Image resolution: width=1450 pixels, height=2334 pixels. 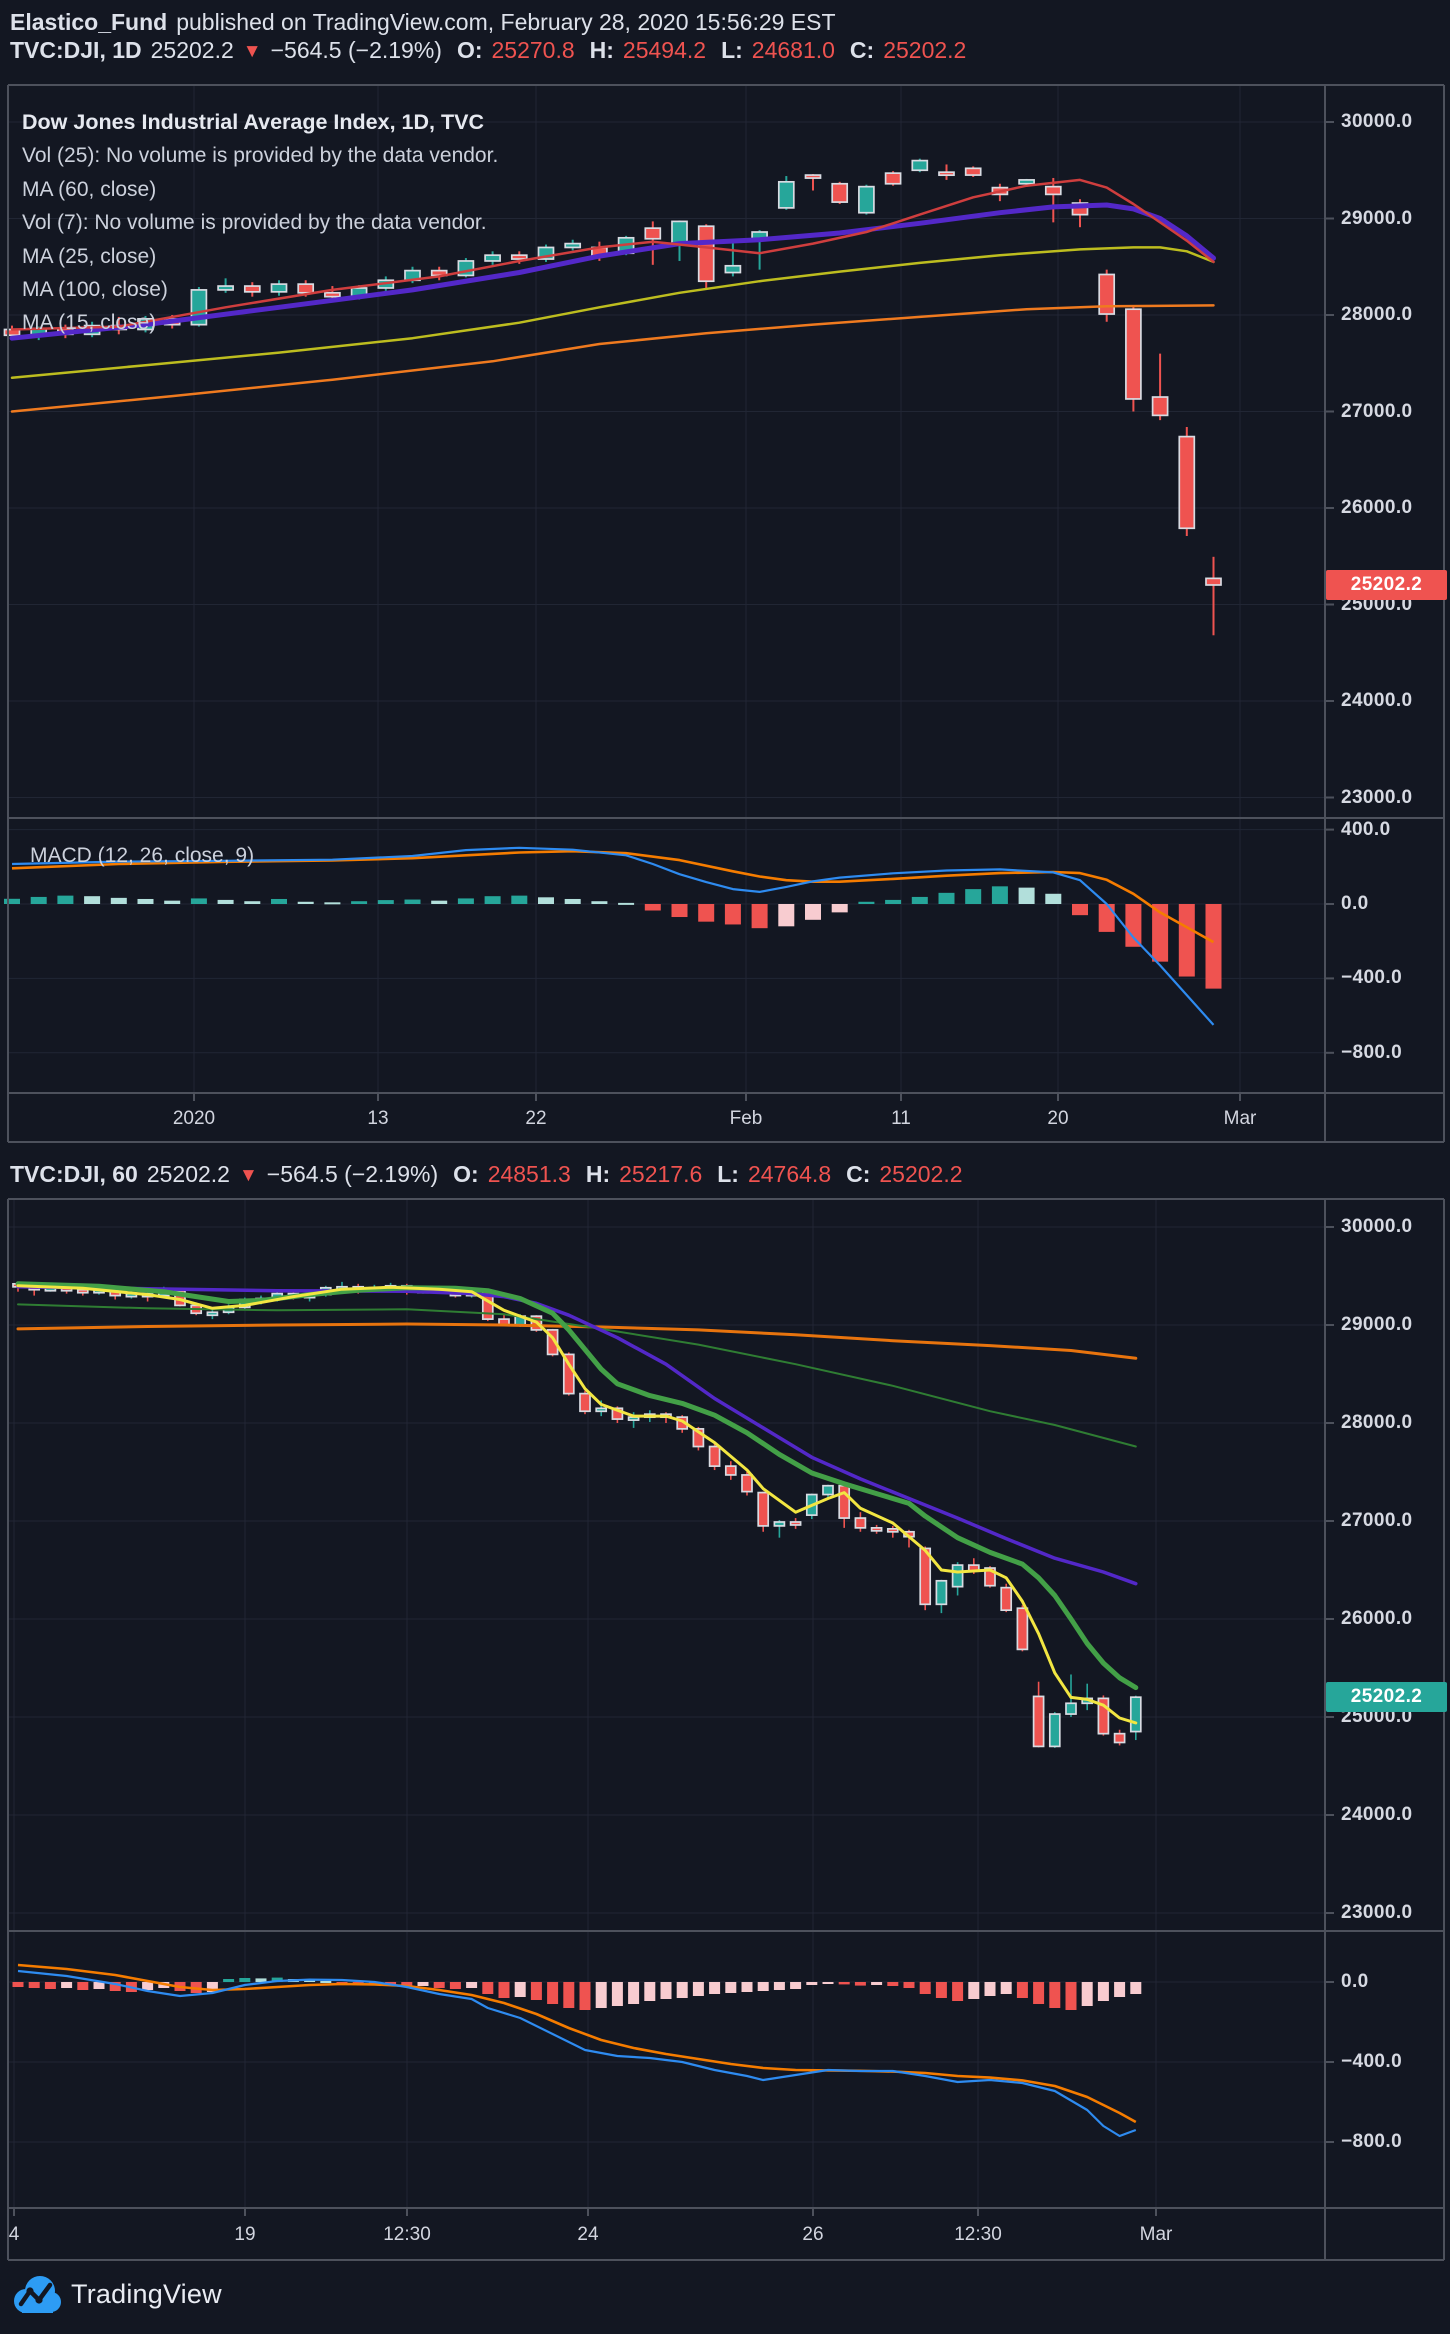 I want to click on price-axis-label: 29000.0, so click(x=1377, y=218).